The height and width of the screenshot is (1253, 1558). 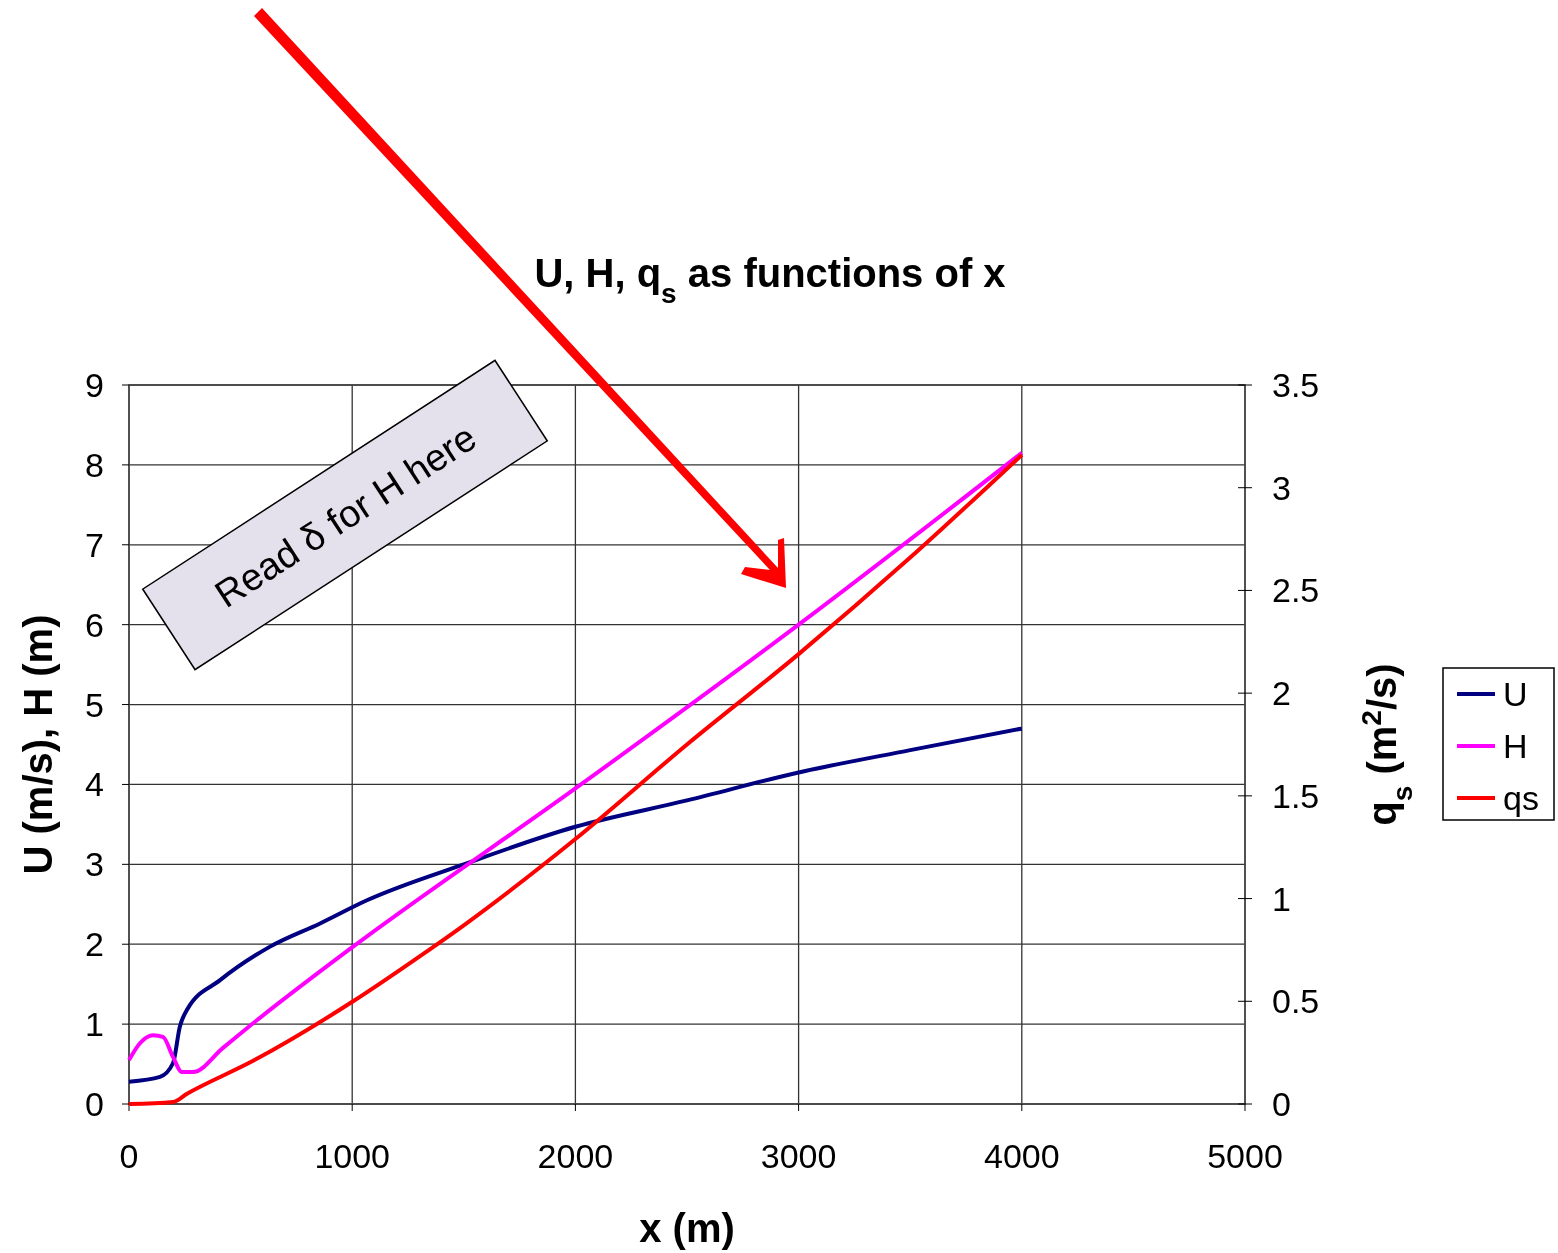 What do you see at coordinates (1281, 1104) in the screenshot?
I see `y2-tick-label: 0` at bounding box center [1281, 1104].